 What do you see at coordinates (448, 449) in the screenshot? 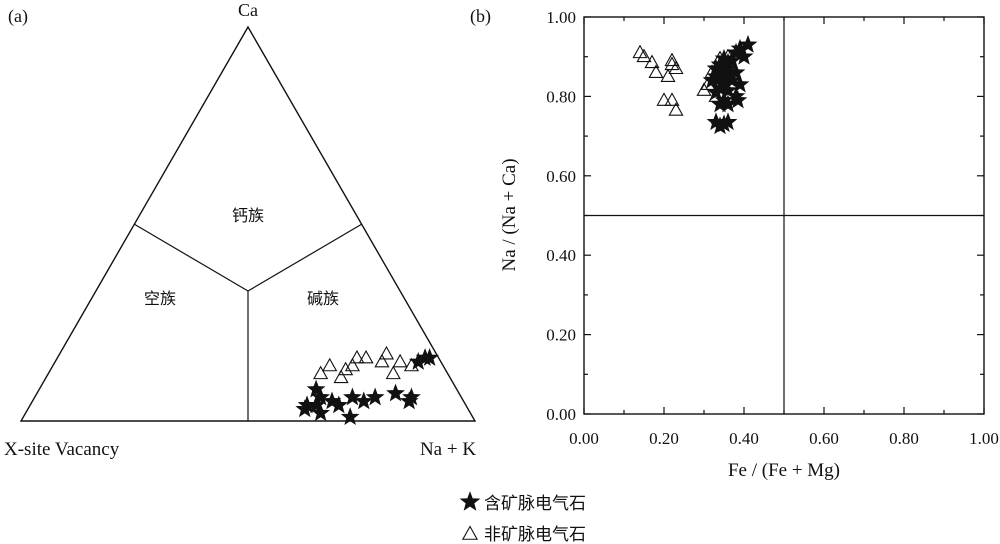
I see `apex-label-right: Na + K` at bounding box center [448, 449].